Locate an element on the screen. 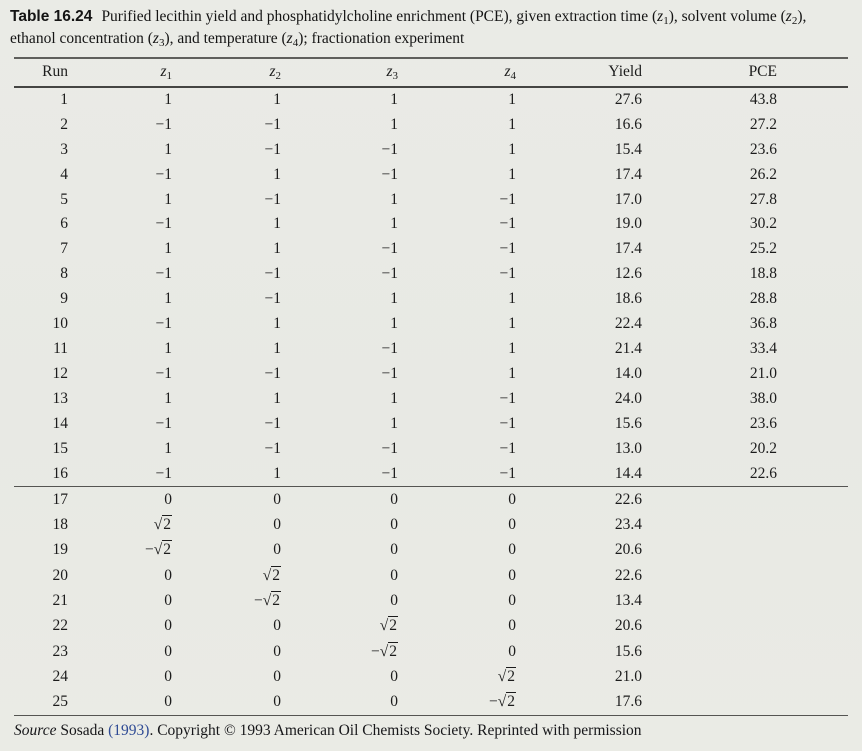 The image size is (862, 751). table-row: 19 −√2 0 0 0 20.6 is located at coordinates (431, 550).